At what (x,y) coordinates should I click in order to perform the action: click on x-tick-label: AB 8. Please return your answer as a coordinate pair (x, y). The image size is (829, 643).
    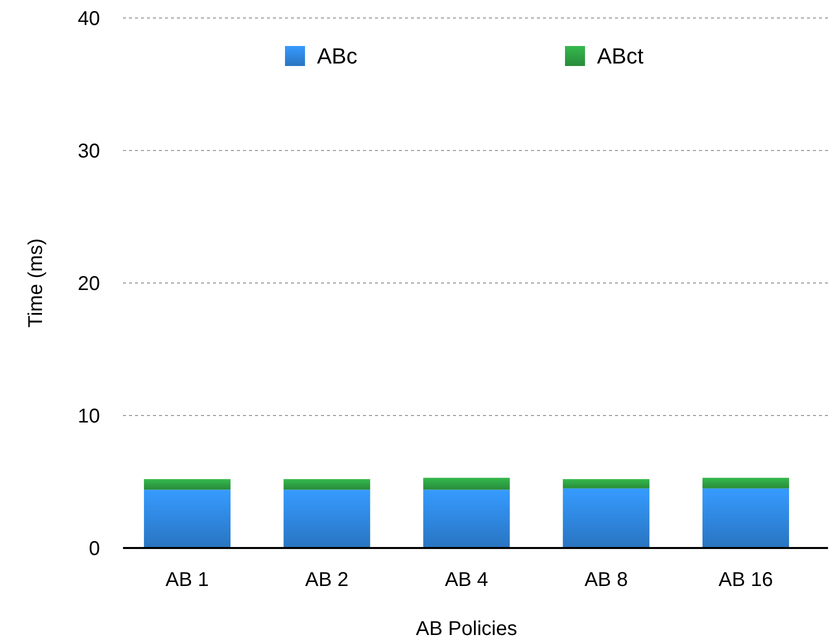
    Looking at the image, I should click on (606, 580).